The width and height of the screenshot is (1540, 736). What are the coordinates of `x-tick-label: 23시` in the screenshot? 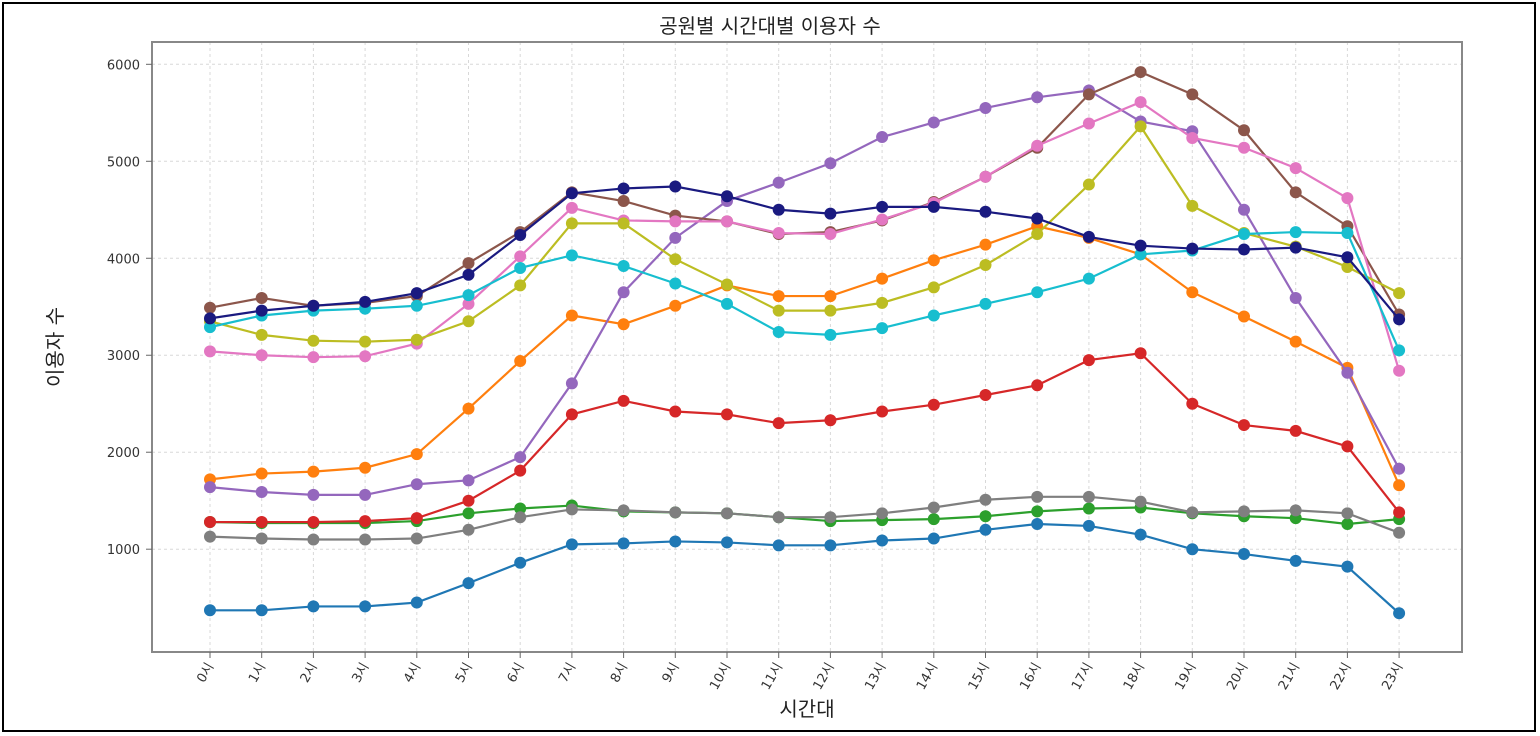 It's located at (1392, 677).